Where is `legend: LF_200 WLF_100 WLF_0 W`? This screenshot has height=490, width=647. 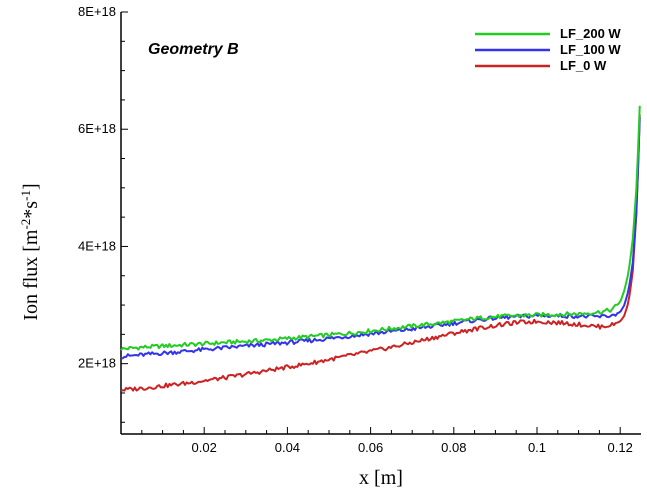
legend: LF_200 WLF_100 WLF_0 W is located at coordinates (548, 49).